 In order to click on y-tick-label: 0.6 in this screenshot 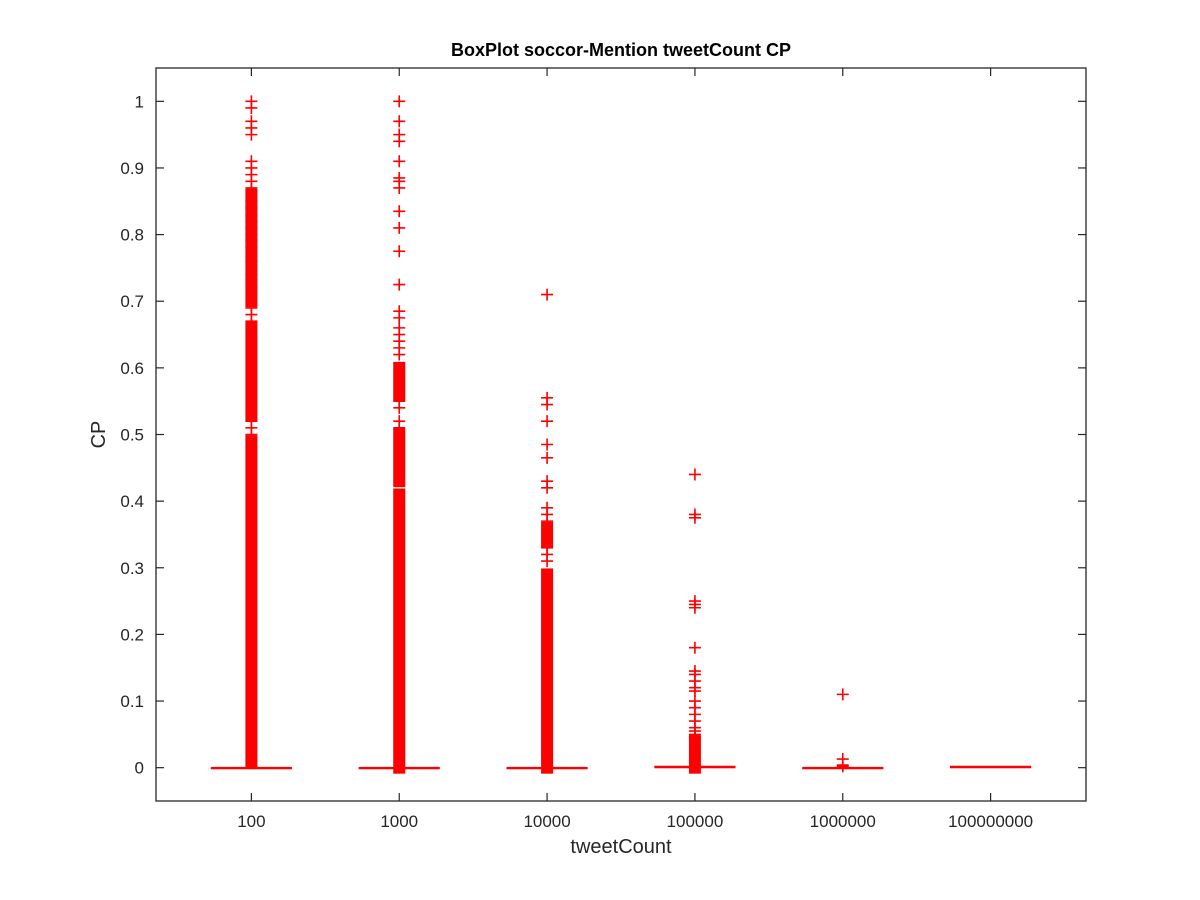, I will do `click(132, 368)`.